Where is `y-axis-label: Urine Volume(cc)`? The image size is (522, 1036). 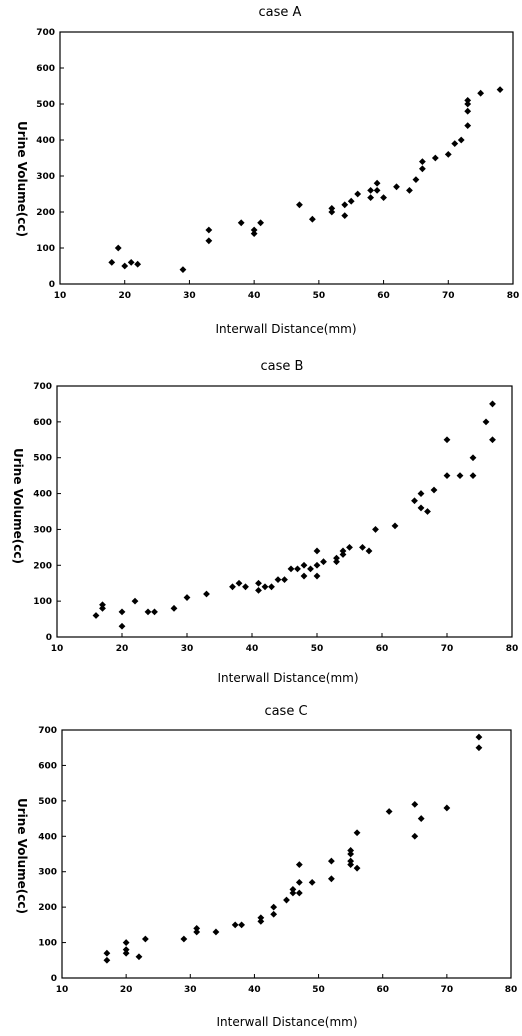 y-axis-label: Urine Volume(cc) is located at coordinates (22, 856).